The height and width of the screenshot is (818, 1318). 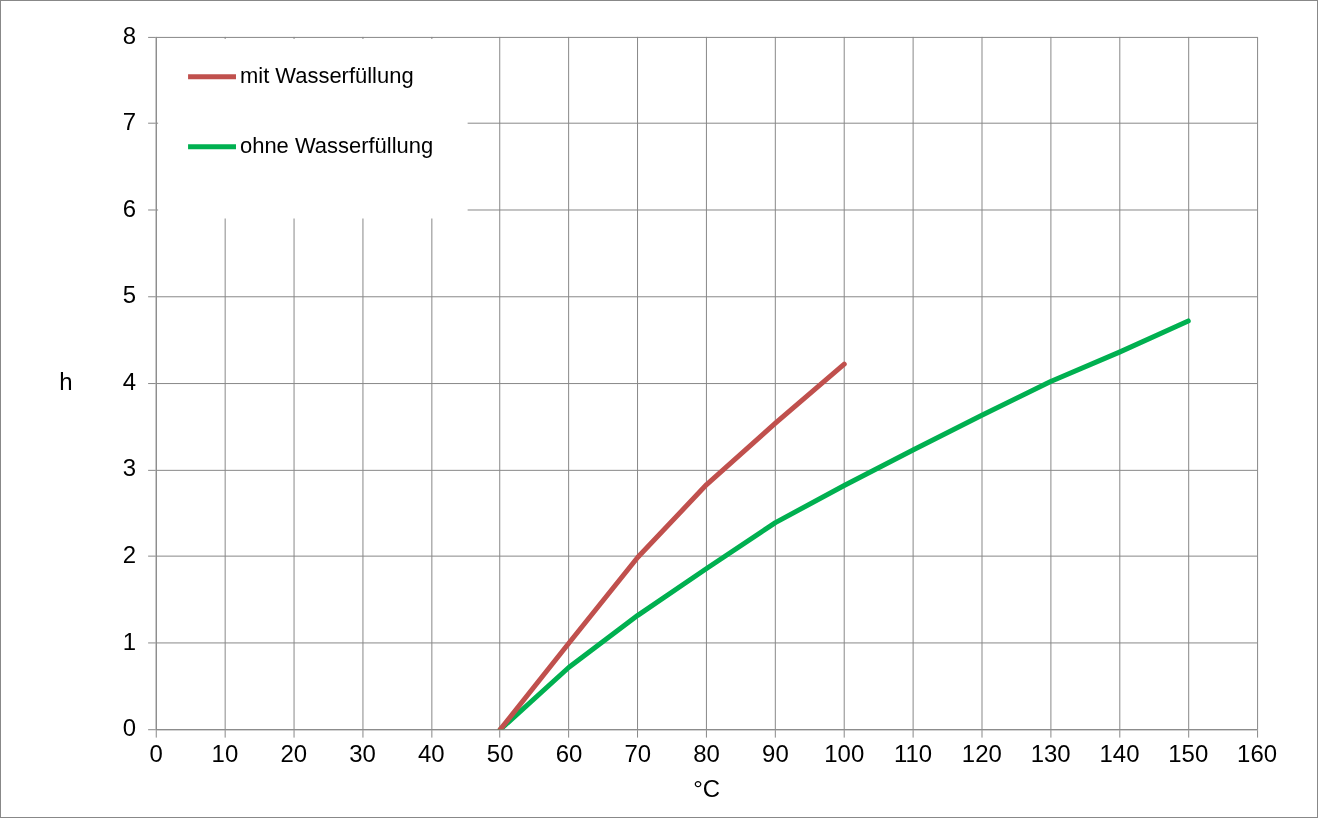 I want to click on x-tick-label: 80, so click(x=706, y=753).